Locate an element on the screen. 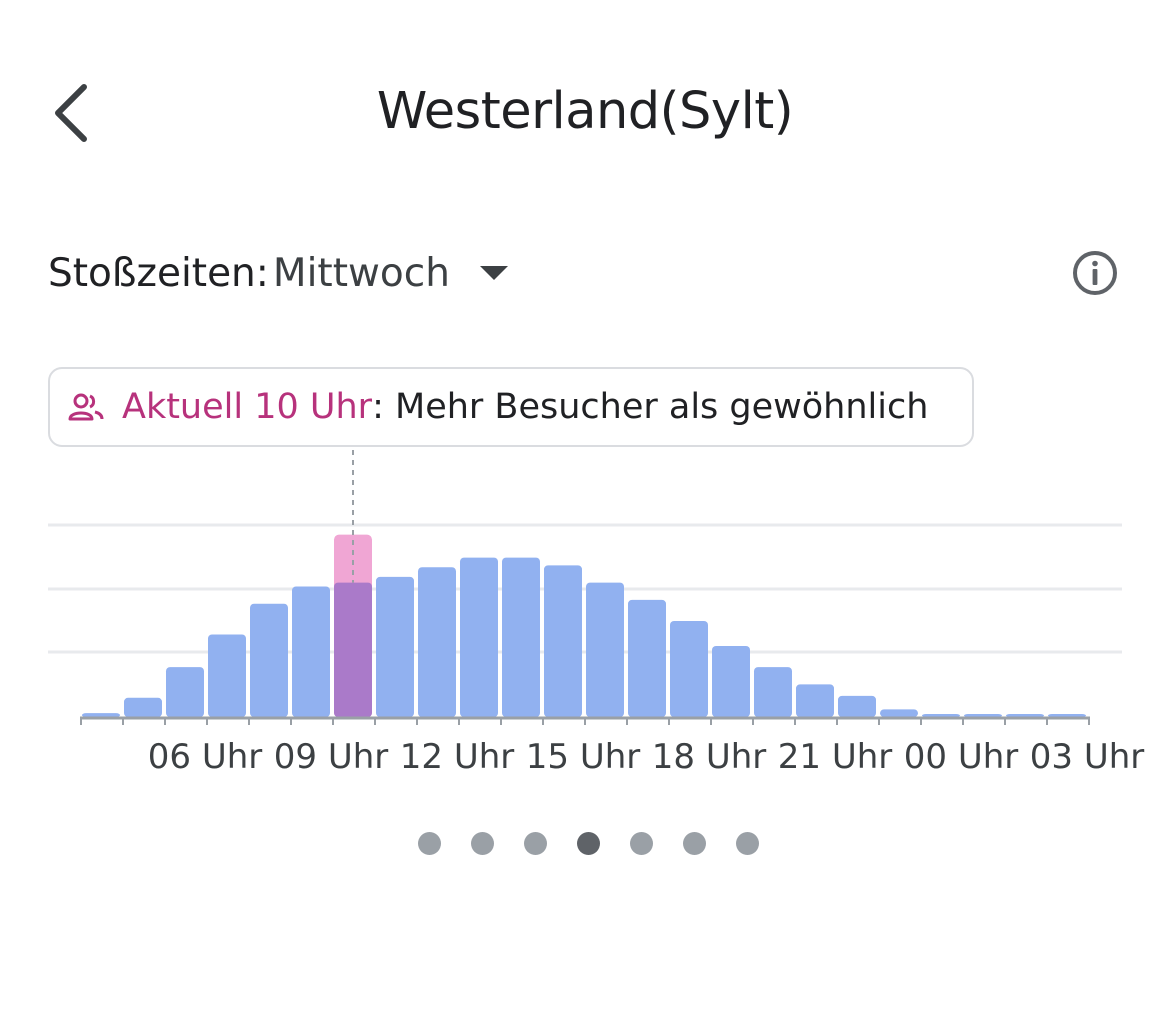 The width and height of the screenshot is (1170, 1019). page-title: Westerland(Sylt) is located at coordinates (585, 111).